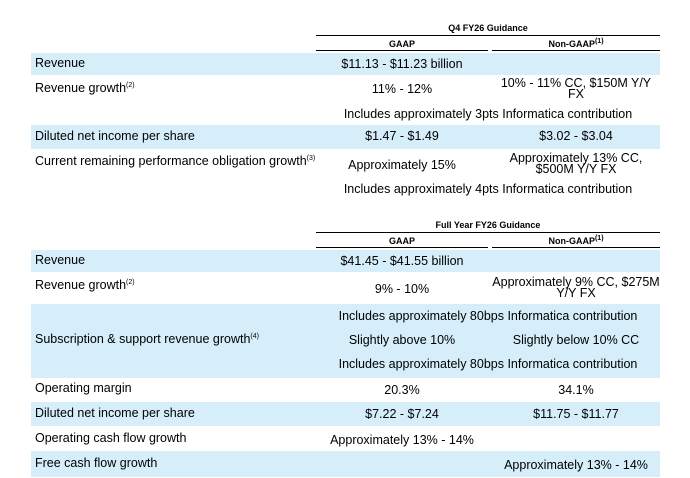 Image resolution: width=690 pixels, height=478 pixels. Describe the element at coordinates (402, 440) in the screenshot. I see `fy-ocf-gaap: Approximately 13% - 14%` at that location.